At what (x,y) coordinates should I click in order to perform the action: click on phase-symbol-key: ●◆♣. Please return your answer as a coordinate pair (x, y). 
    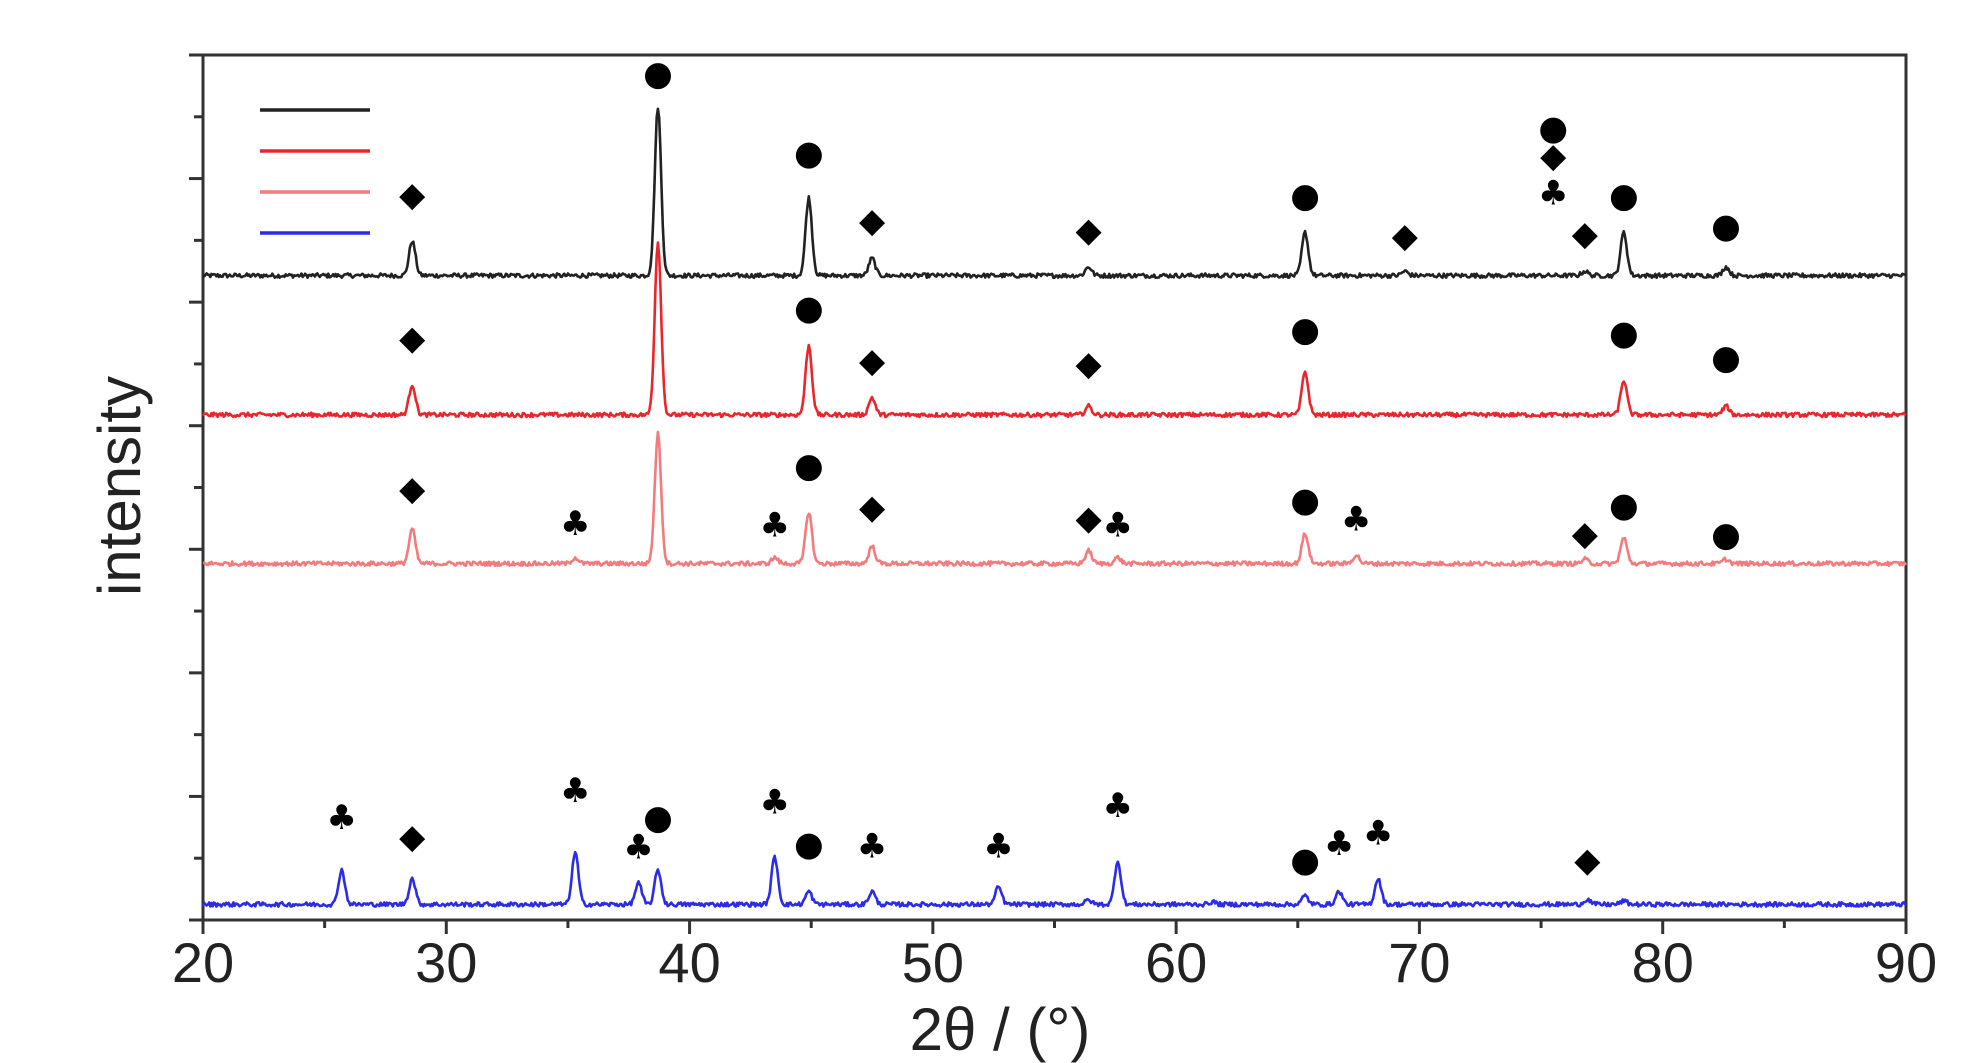
    Looking at the image, I should click on (1553, 161).